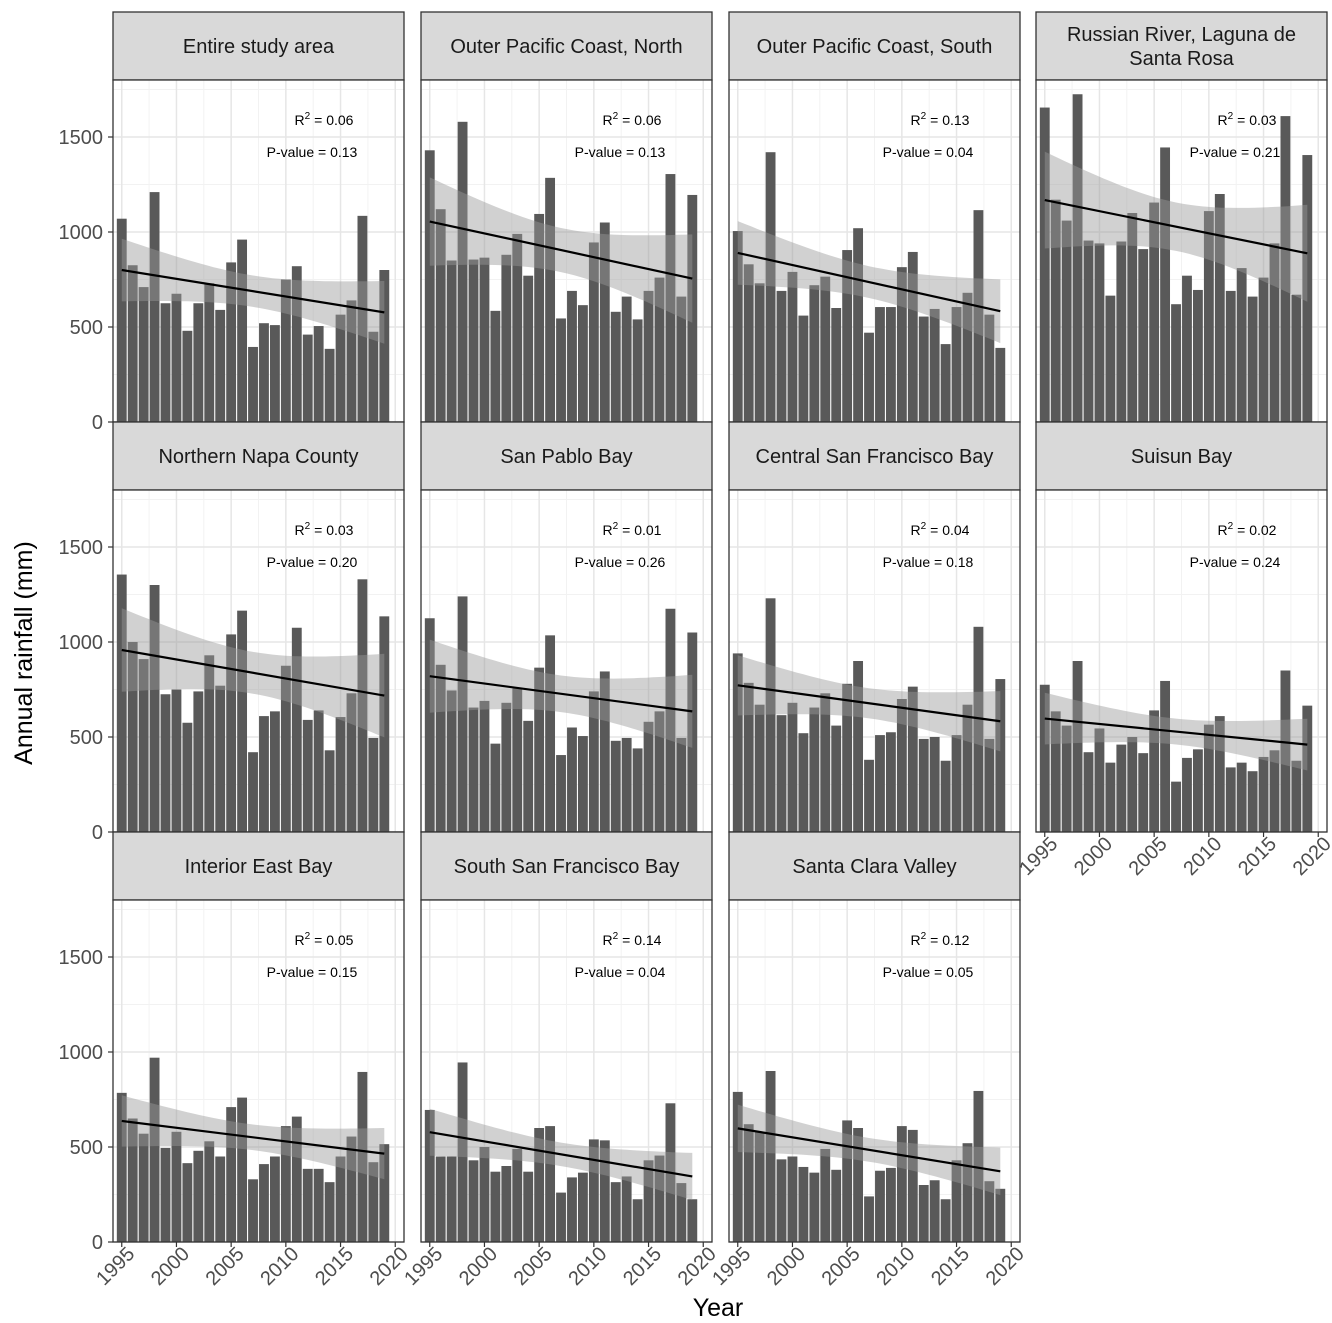 This screenshot has height=1323, width=1332. I want to click on facet-title: Entire study area, so click(259, 47).